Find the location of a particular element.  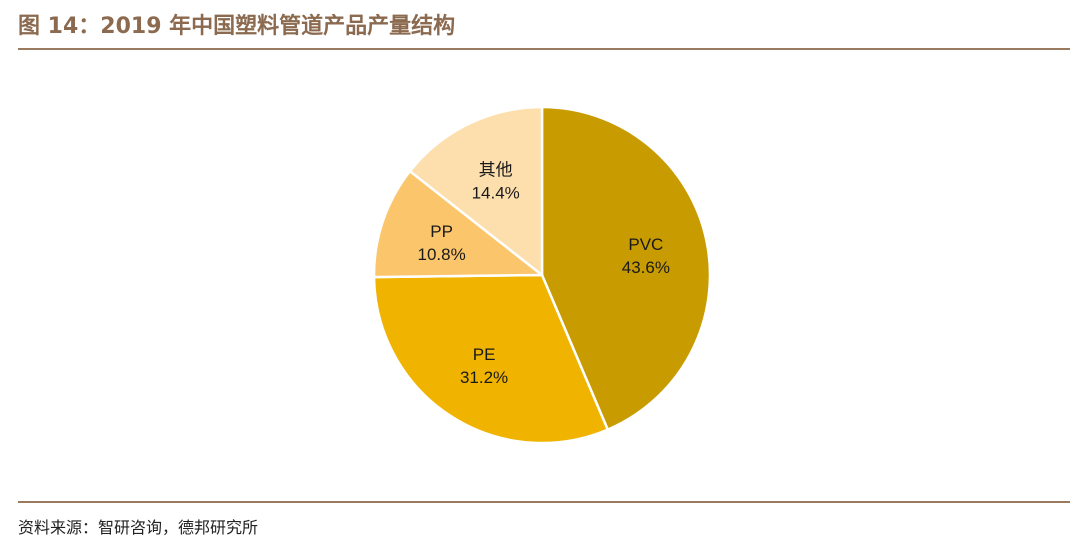

slice-value-label: 31.2% is located at coordinates (484, 377).